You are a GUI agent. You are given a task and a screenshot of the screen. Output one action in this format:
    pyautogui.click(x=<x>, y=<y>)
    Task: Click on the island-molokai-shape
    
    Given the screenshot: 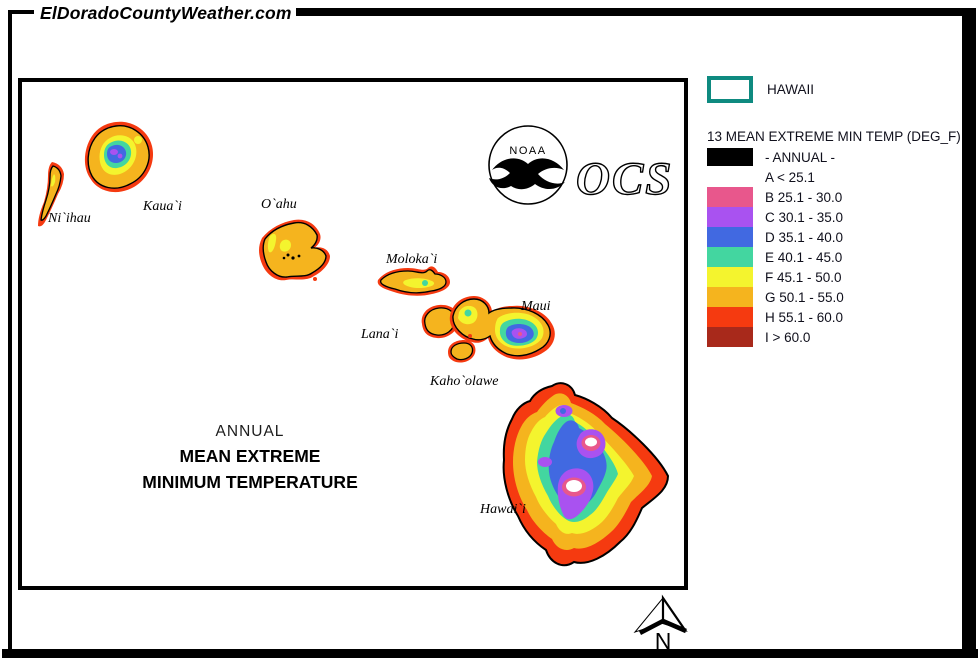 What is the action you would take?
    pyautogui.click(x=413, y=281)
    